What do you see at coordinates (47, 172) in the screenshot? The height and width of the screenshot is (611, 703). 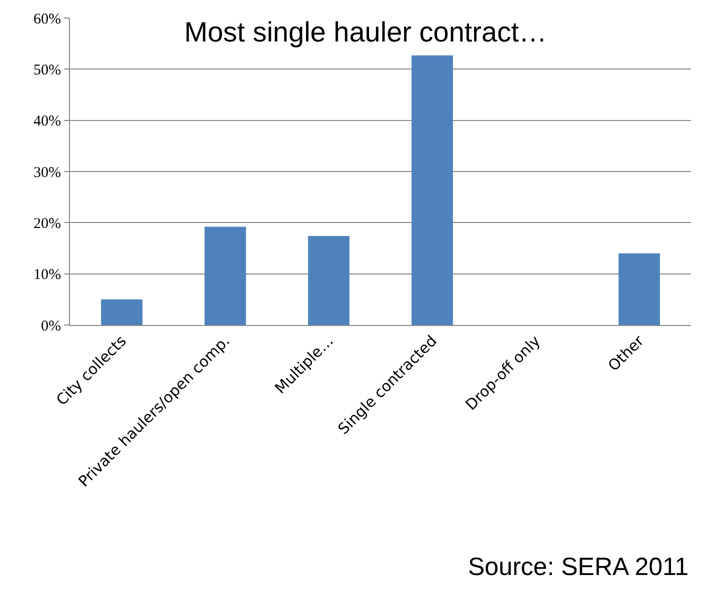 I see `y-tick-label: 30%` at bounding box center [47, 172].